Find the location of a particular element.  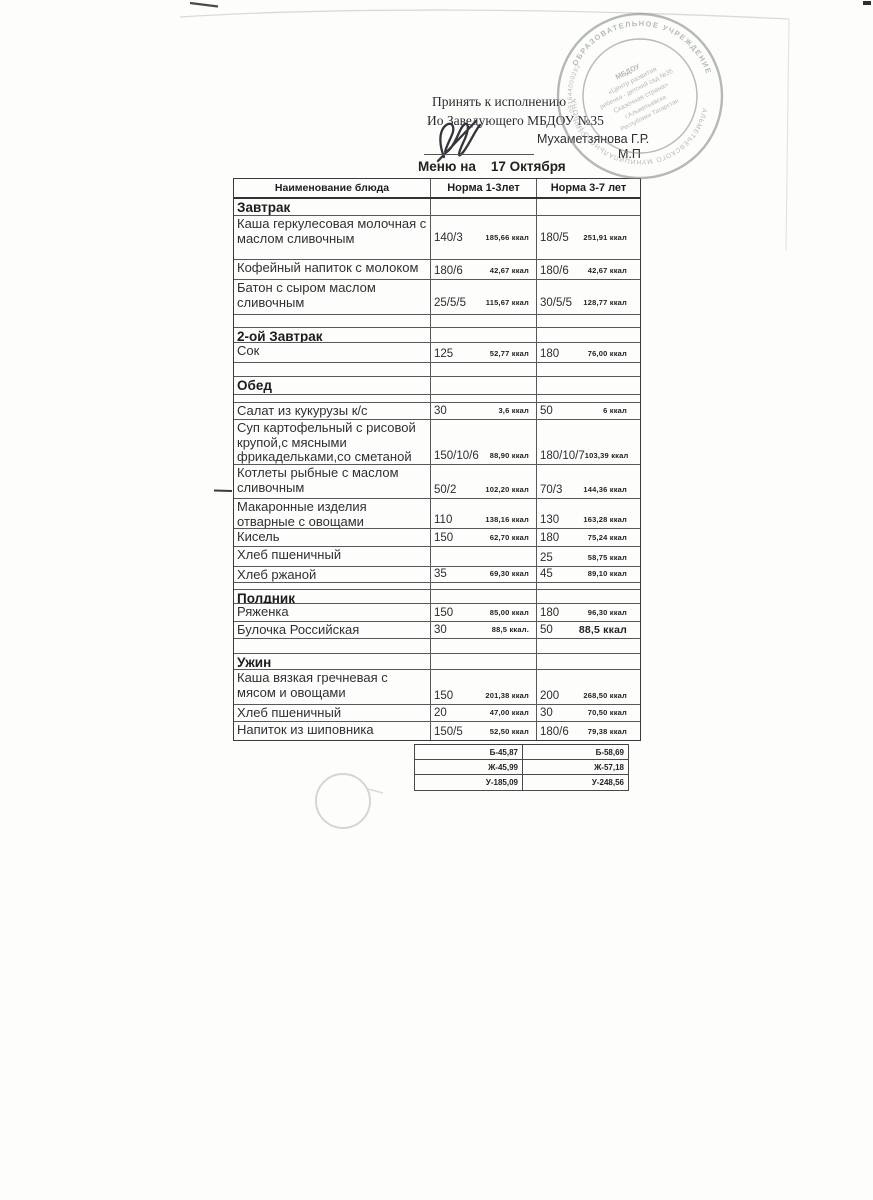

kcal-value: 88,5 ккал. is located at coordinates (510, 629).